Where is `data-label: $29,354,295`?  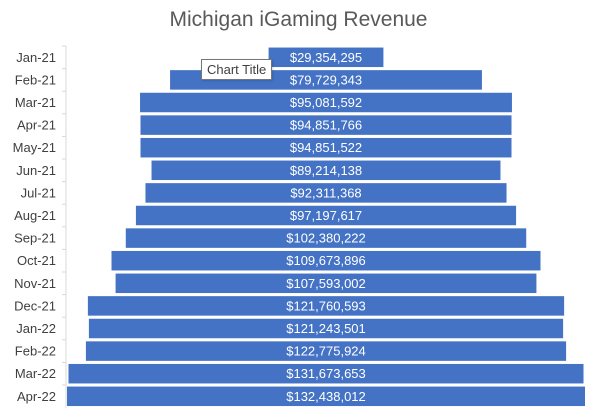 data-label: $29,354,295 is located at coordinates (326, 57).